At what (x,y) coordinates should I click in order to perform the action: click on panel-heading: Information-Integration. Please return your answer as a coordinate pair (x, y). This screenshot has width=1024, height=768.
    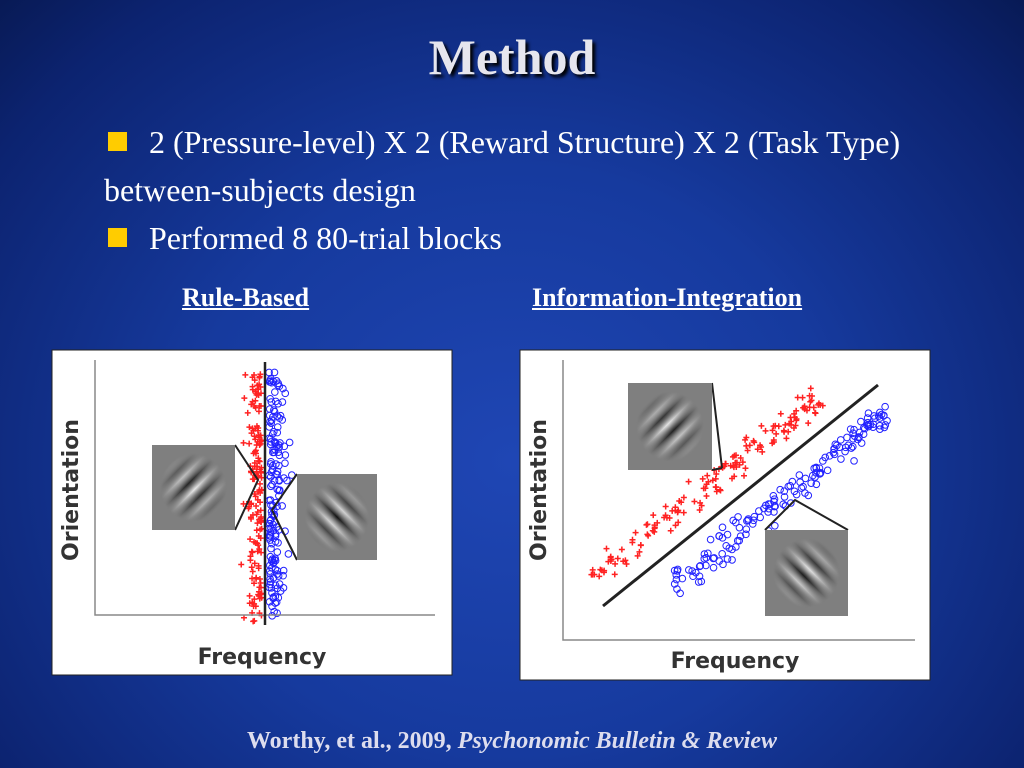
    Looking at the image, I should click on (667, 297).